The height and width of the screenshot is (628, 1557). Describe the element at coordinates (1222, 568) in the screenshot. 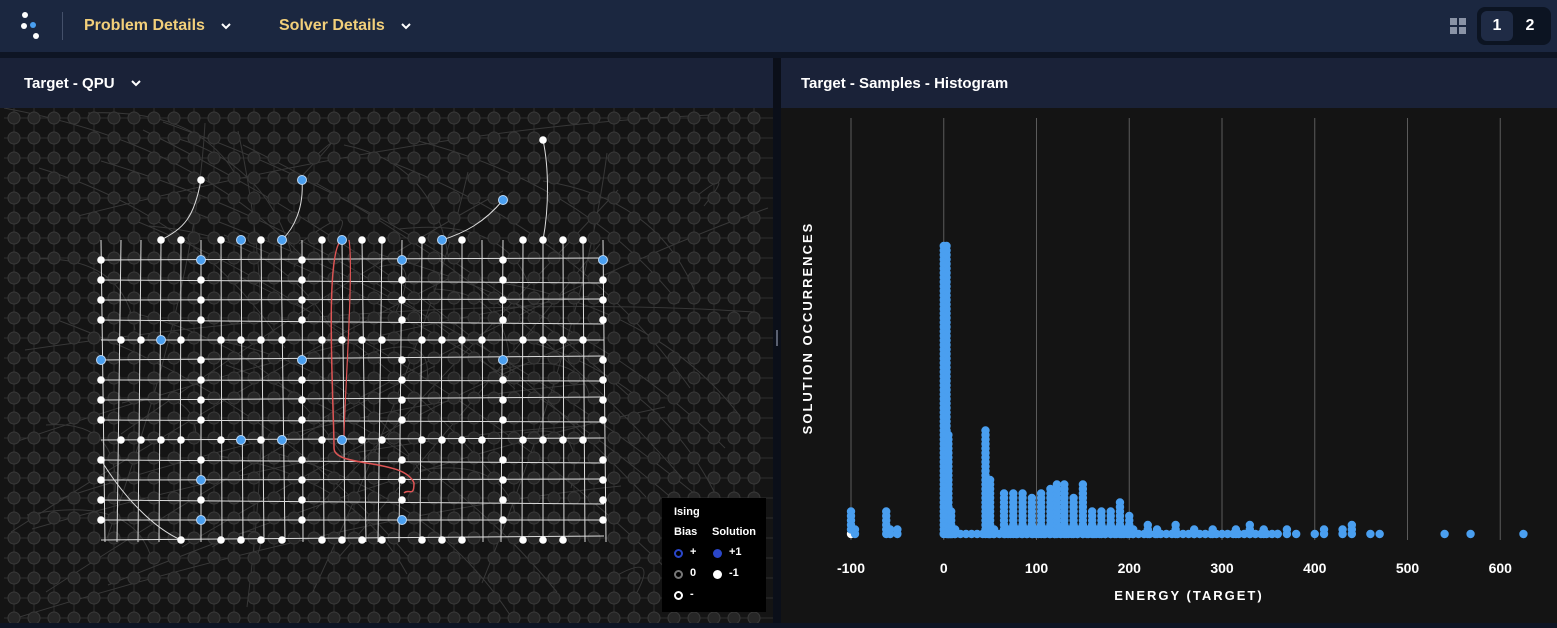

I see `x-tick-label: 300` at that location.